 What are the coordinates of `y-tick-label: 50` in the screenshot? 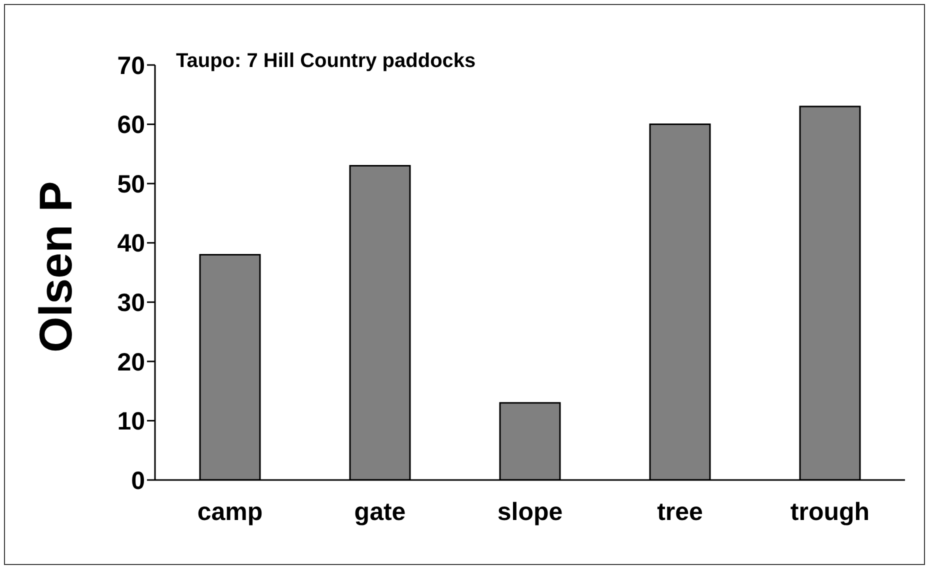 It's located at (131, 184).